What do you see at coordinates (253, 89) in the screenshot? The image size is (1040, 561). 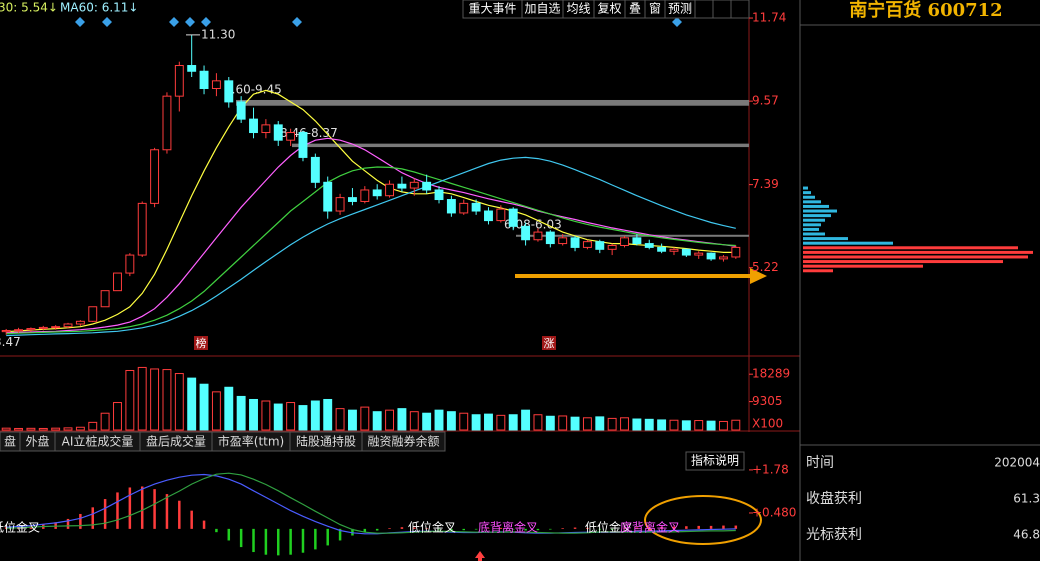 I see `zone-label: 9.60-9.45` at bounding box center [253, 89].